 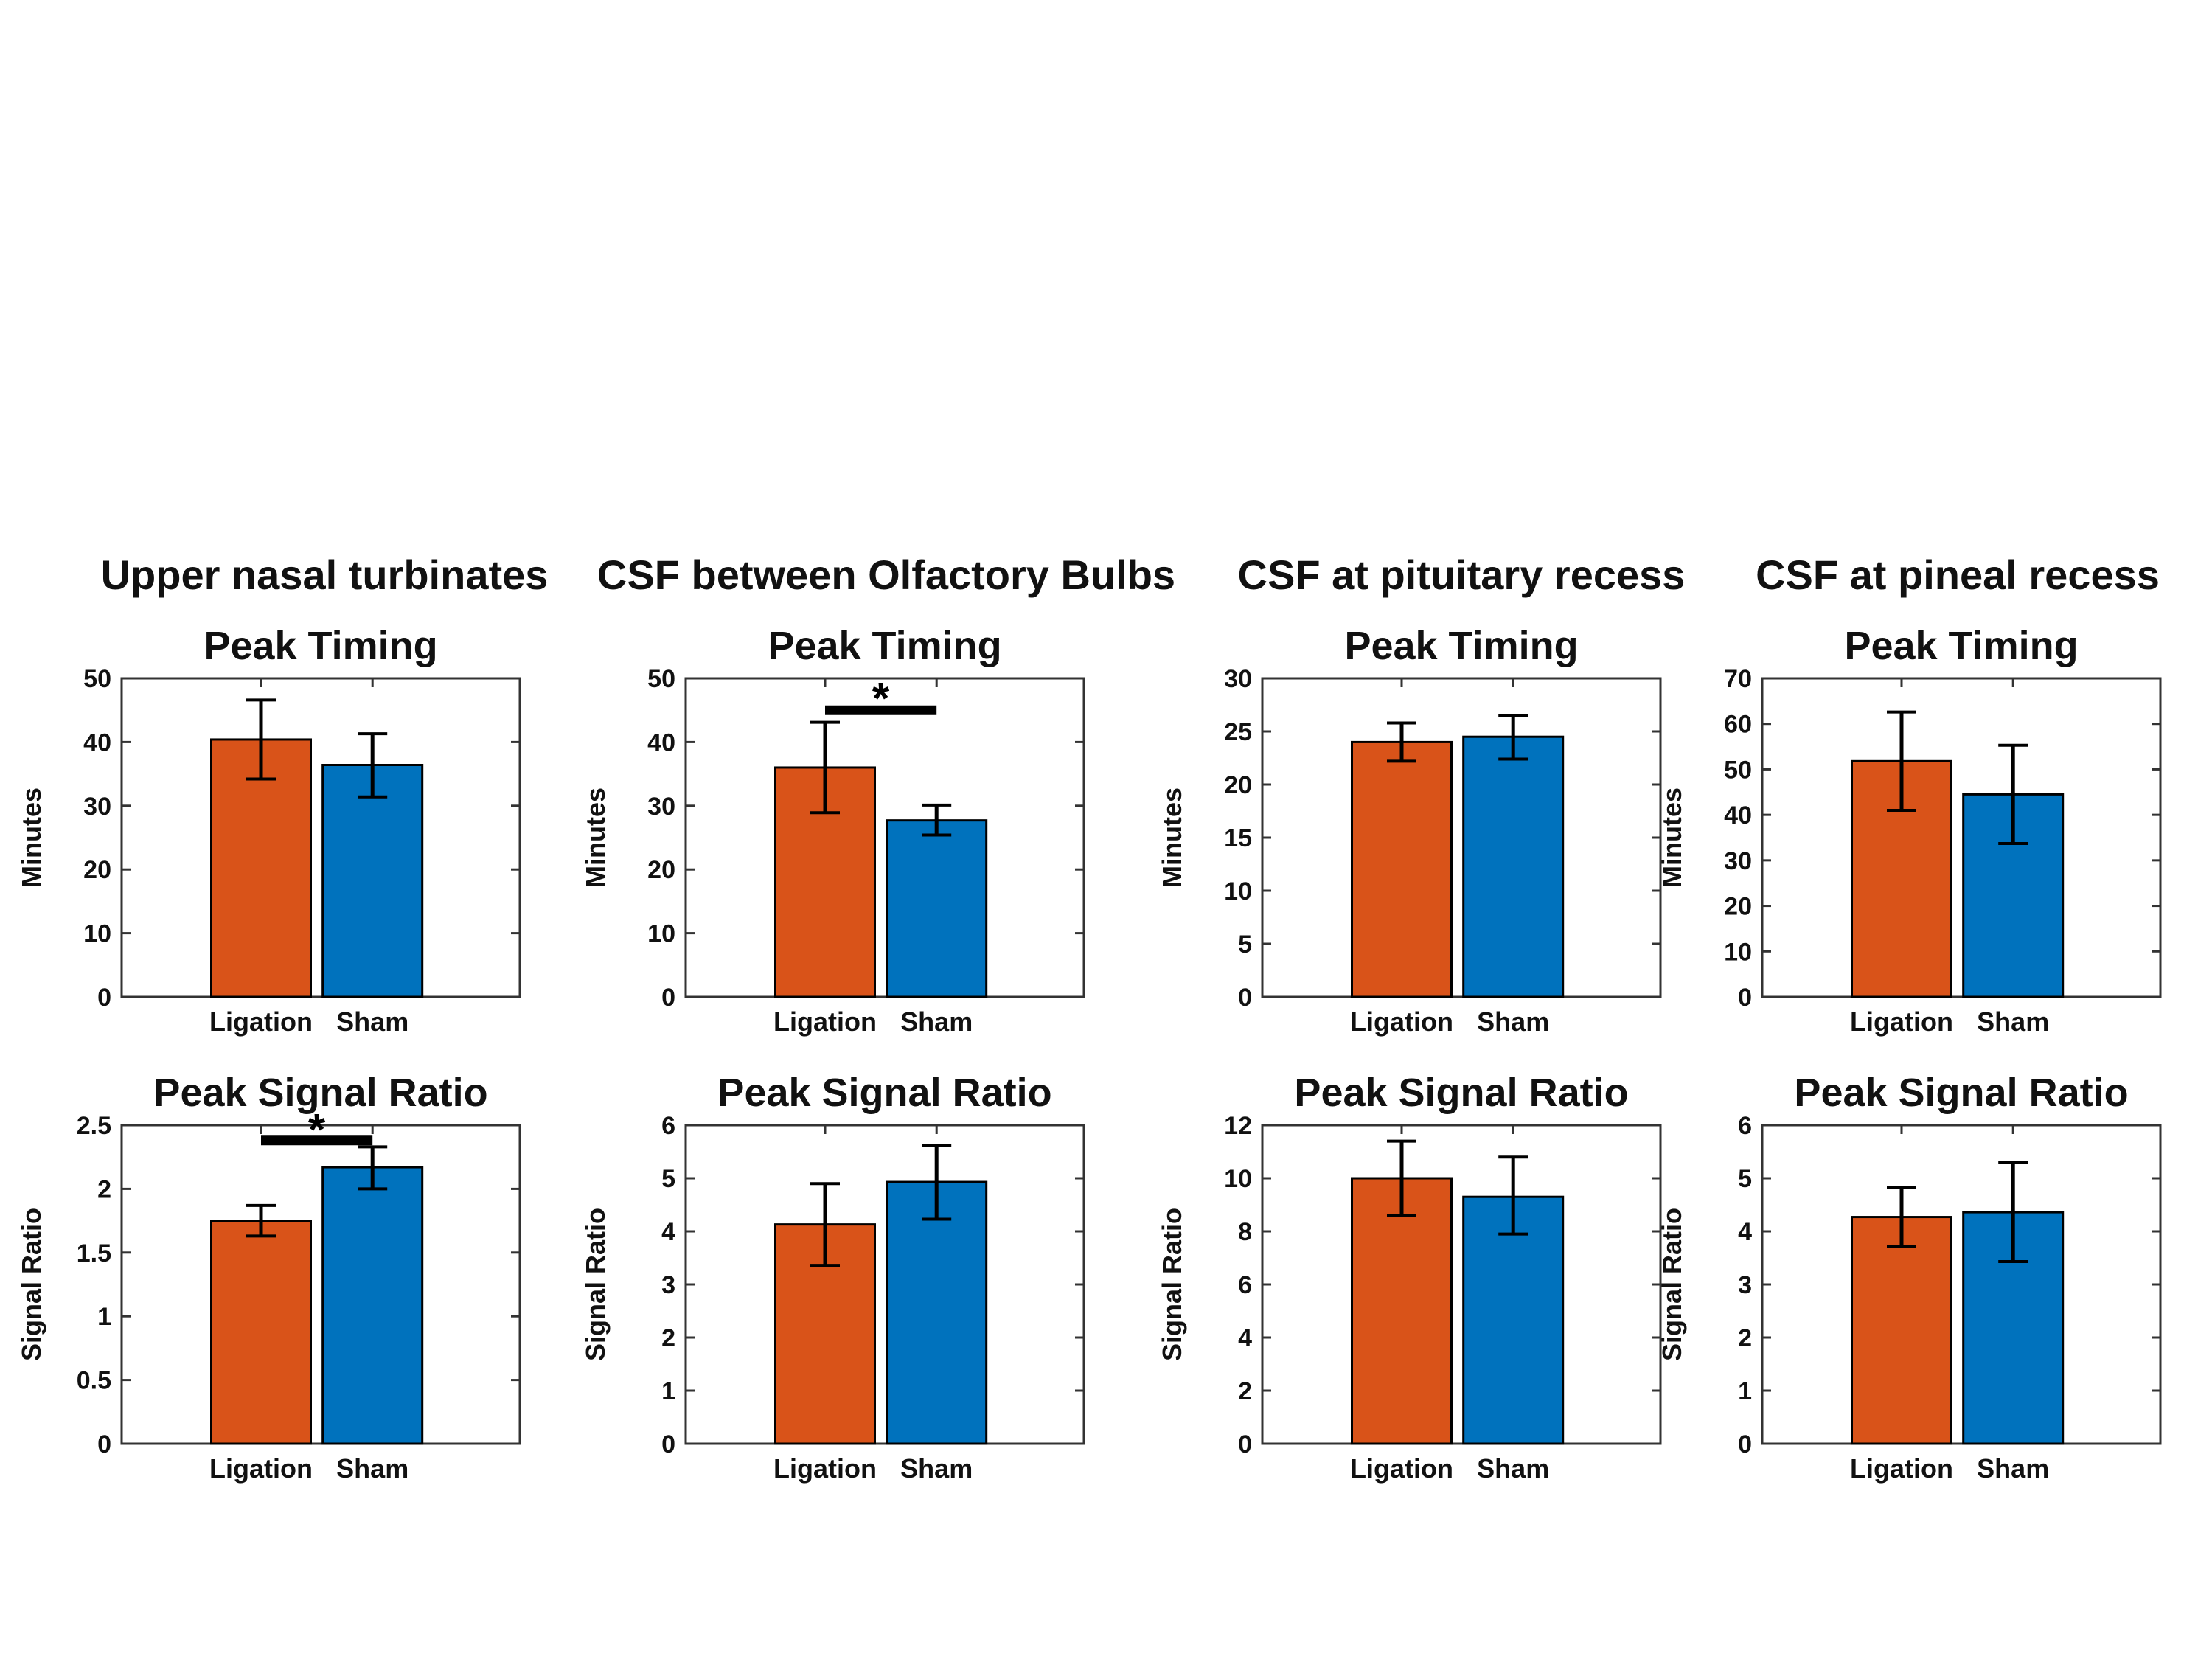 I want to click on y-tick-label: 0.5, so click(x=94, y=1381).